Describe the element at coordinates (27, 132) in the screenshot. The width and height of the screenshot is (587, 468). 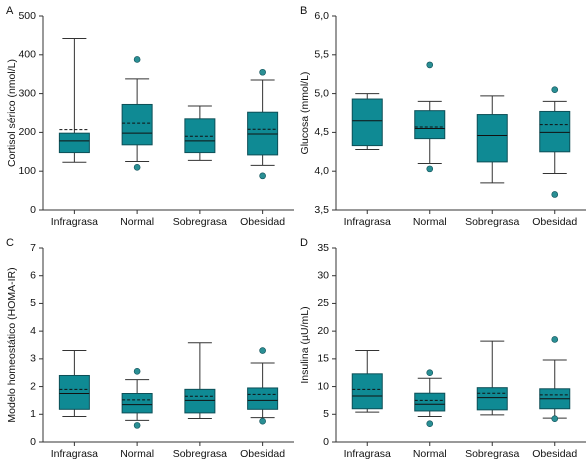
I see `y-tick-label: 200` at that location.